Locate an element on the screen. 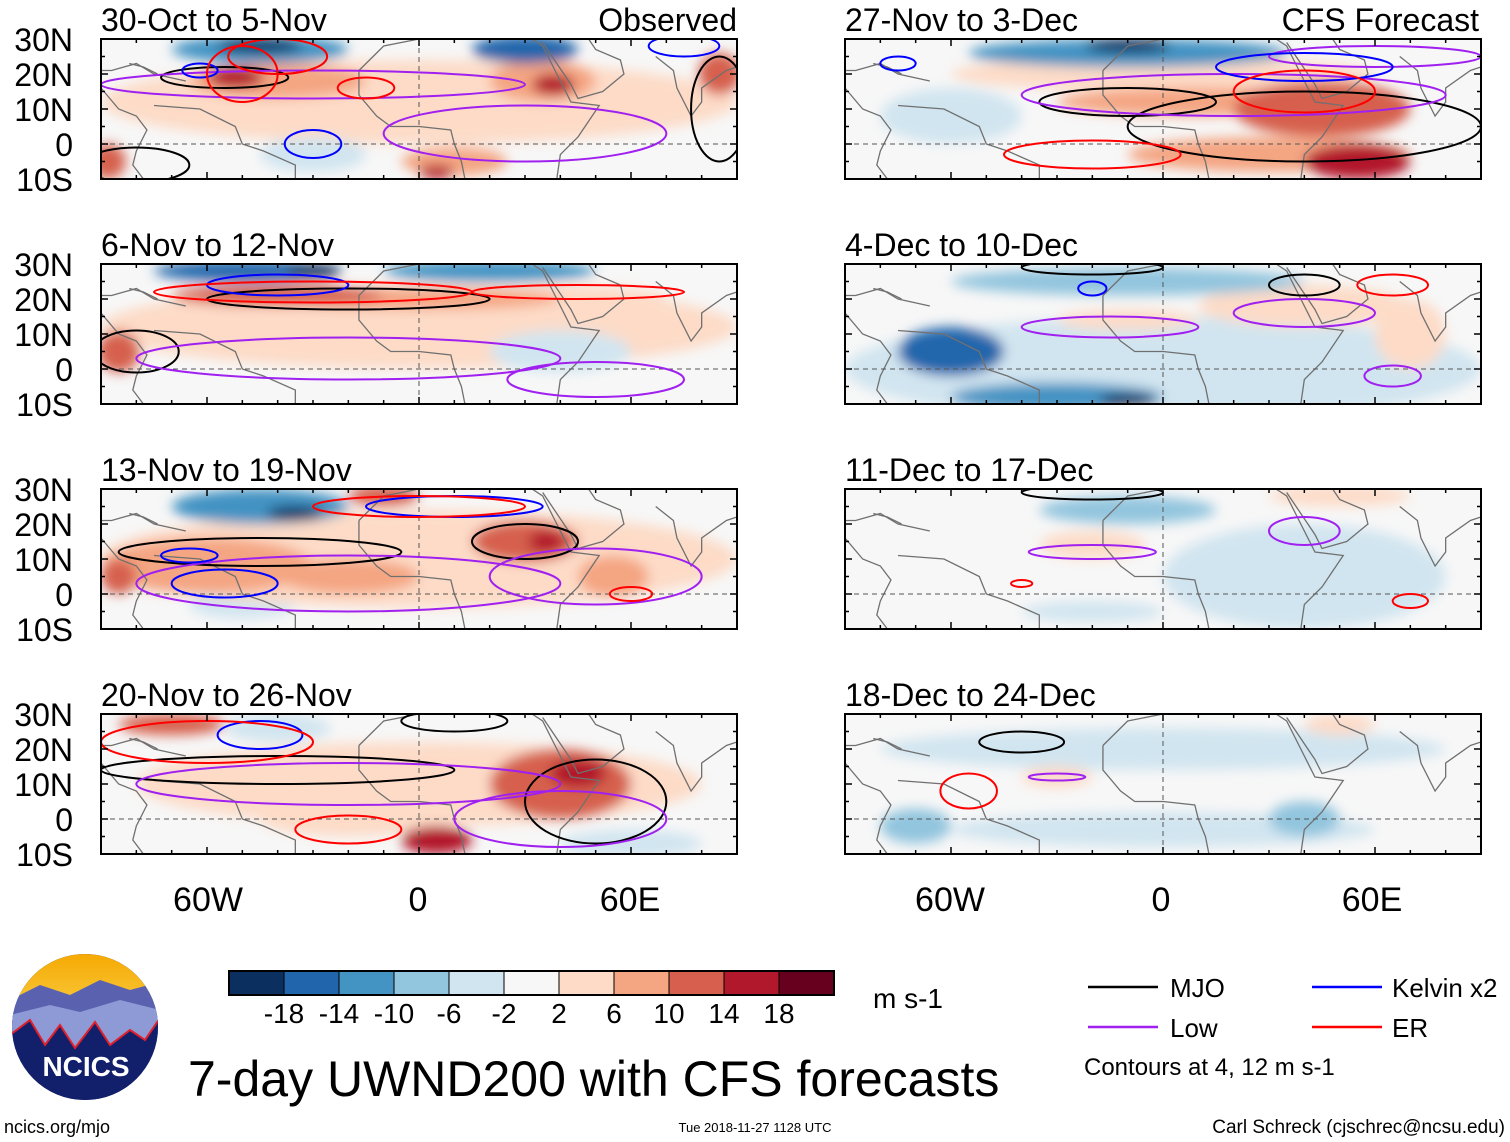  colorbar-label: -2 is located at coordinates (504, 1013).